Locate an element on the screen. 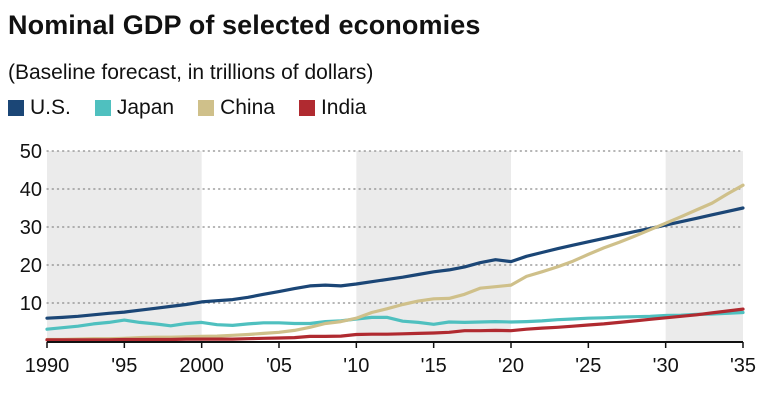 The height and width of the screenshot is (408, 769). x-tick-label-1995: '95 is located at coordinates (124, 366).